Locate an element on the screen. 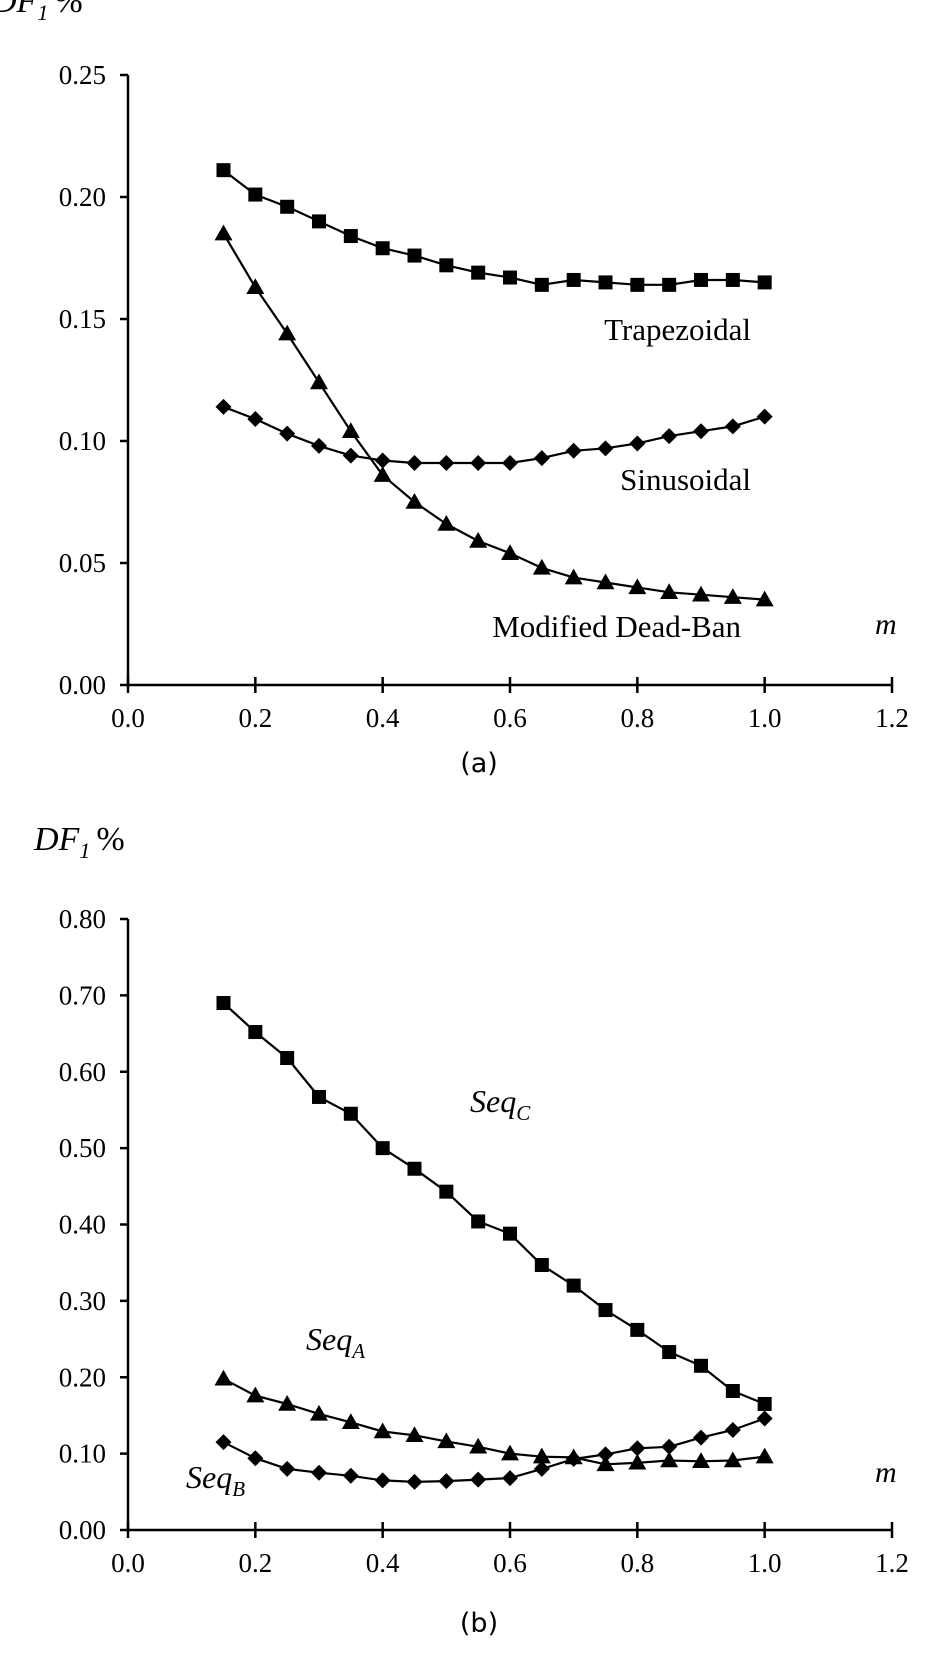  series-line-modified-dead-ban is located at coordinates (493, 417).